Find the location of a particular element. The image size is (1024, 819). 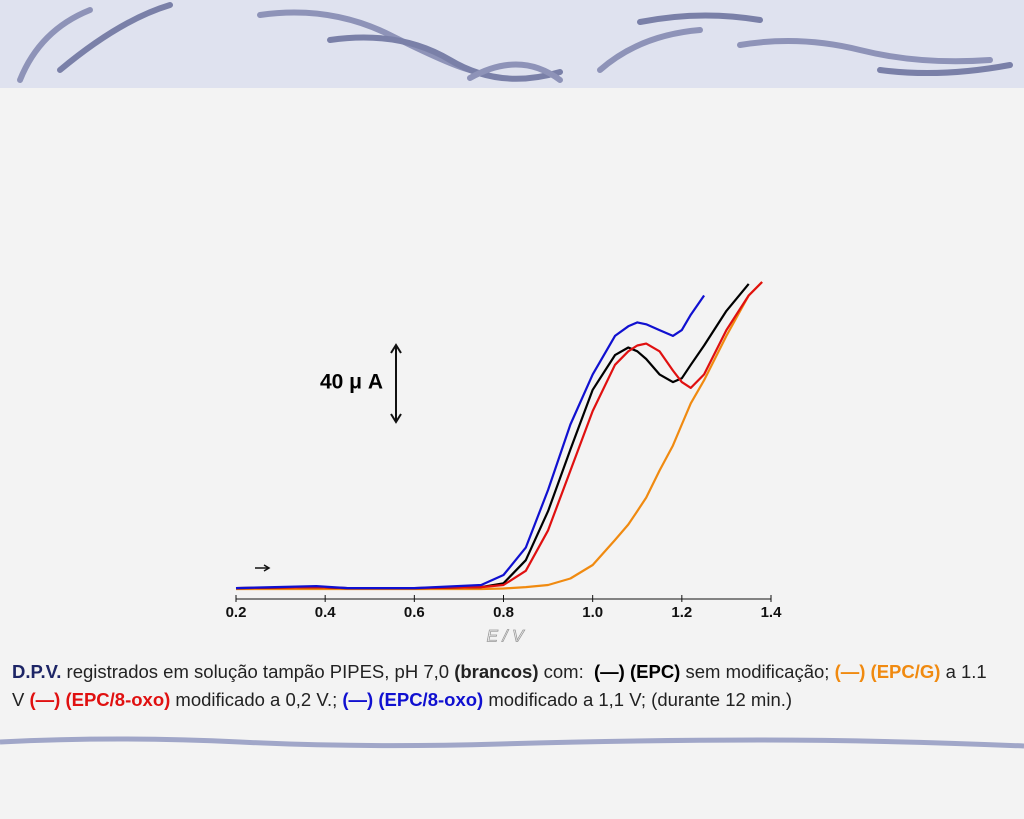

divider is located at coordinates (512, 742).